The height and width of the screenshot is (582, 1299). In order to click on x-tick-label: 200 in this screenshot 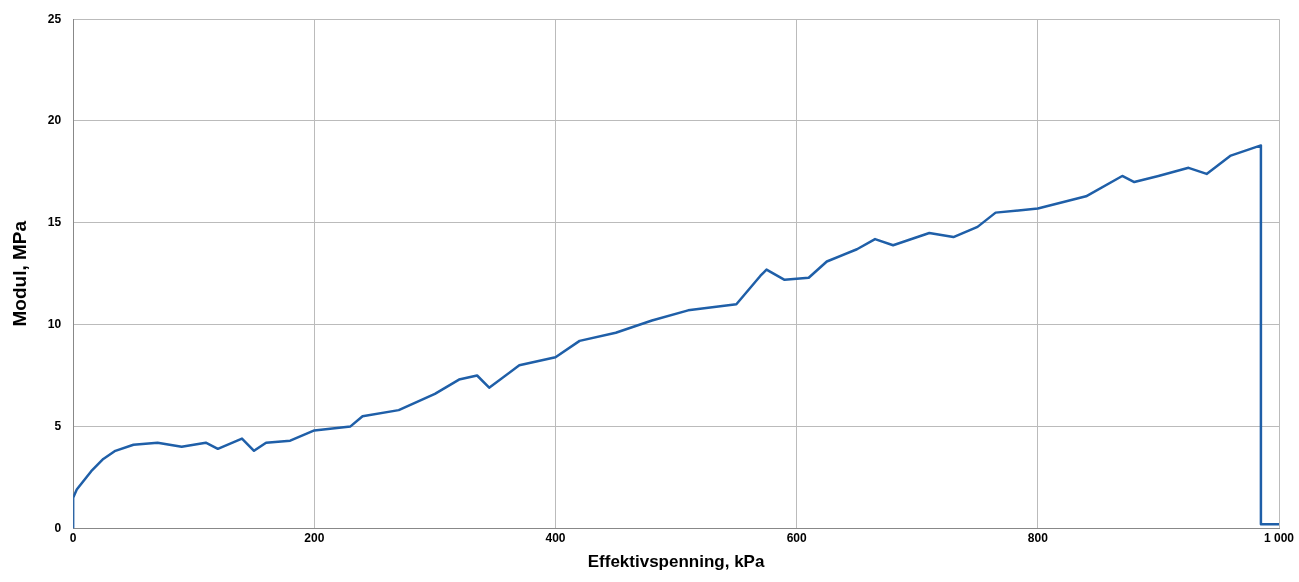, I will do `click(314, 537)`.